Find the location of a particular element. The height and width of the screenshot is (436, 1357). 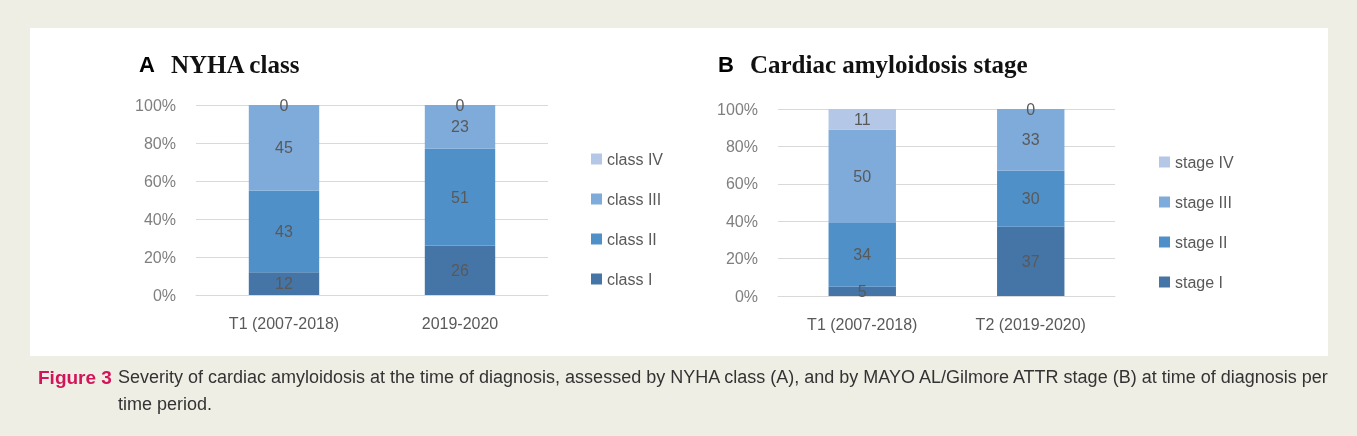

data-label: 33 is located at coordinates (1030, 140).